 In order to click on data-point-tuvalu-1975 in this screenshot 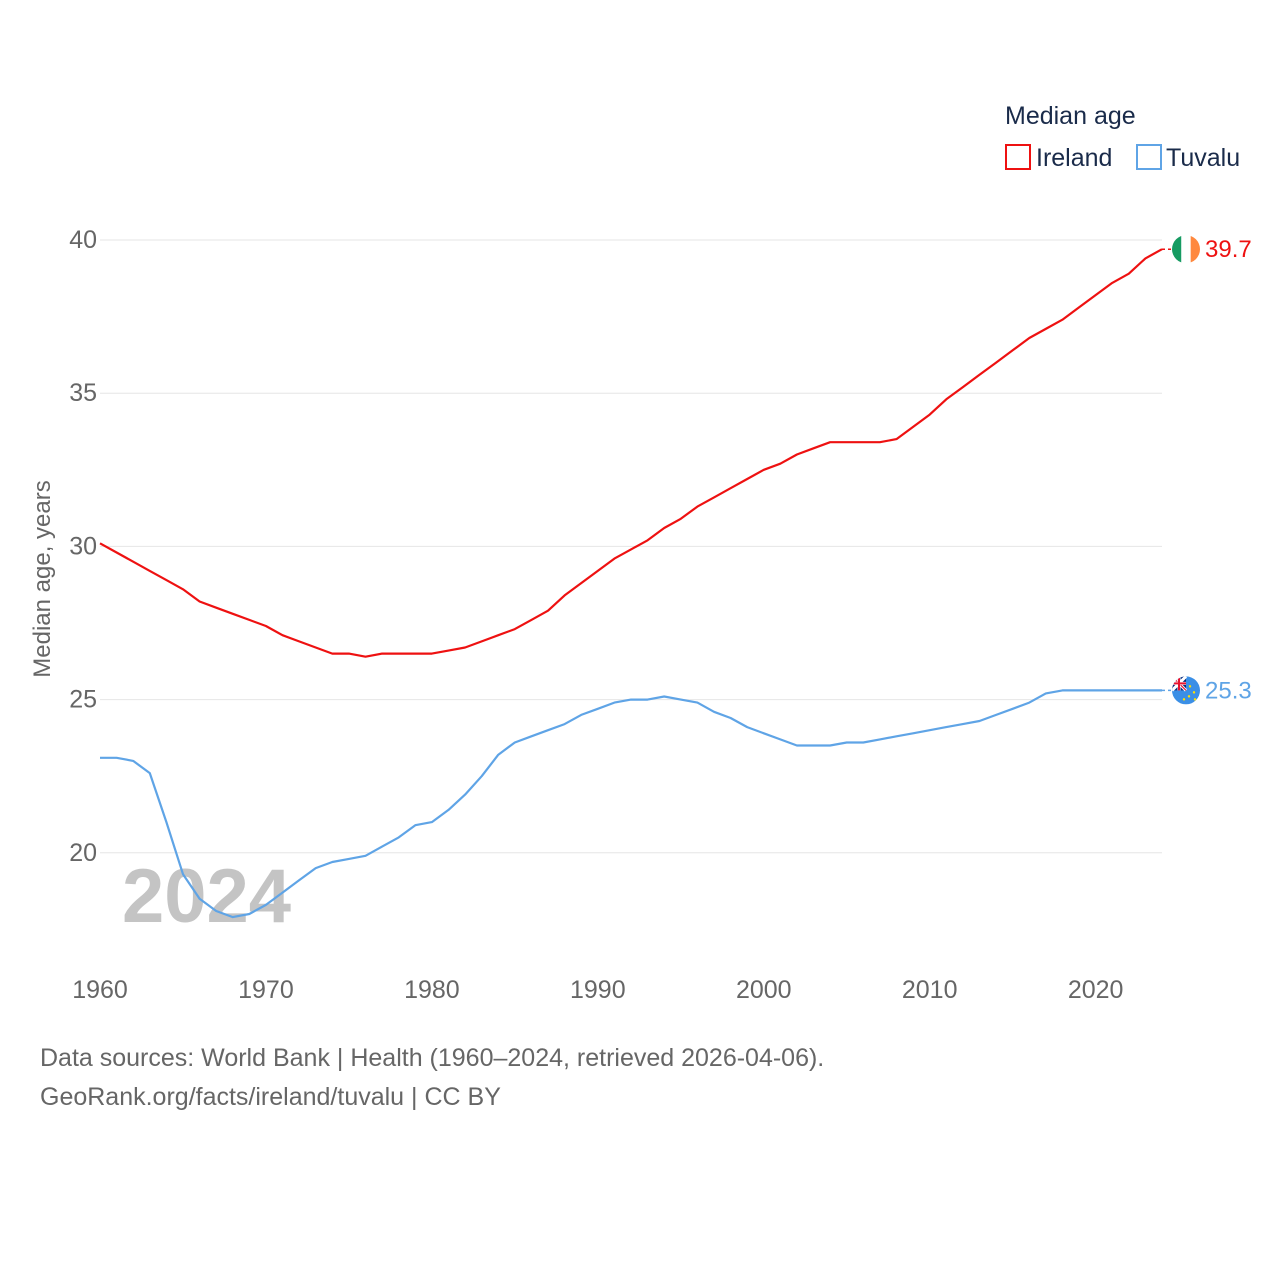, I will do `click(349, 859)`.